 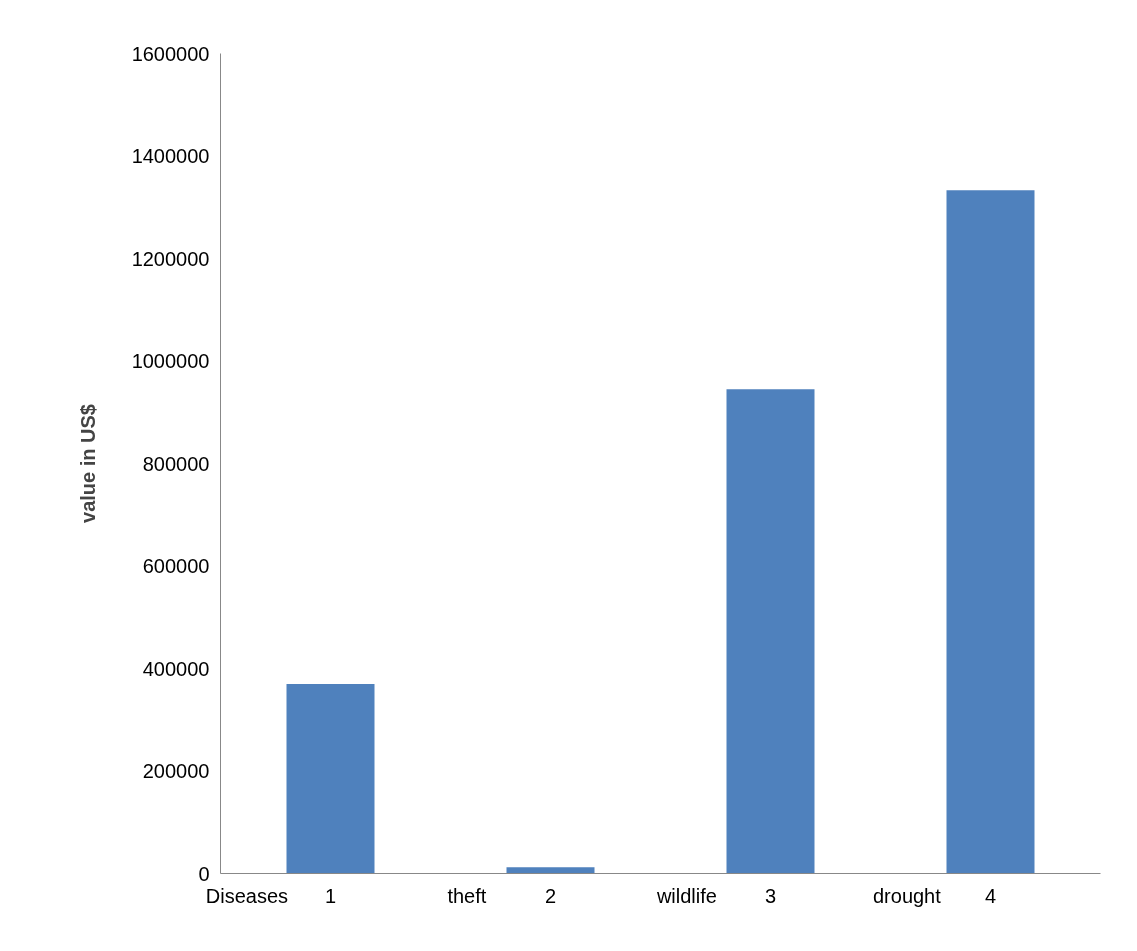 What do you see at coordinates (176, 771) in the screenshot?
I see `y-tick-label: 200000` at bounding box center [176, 771].